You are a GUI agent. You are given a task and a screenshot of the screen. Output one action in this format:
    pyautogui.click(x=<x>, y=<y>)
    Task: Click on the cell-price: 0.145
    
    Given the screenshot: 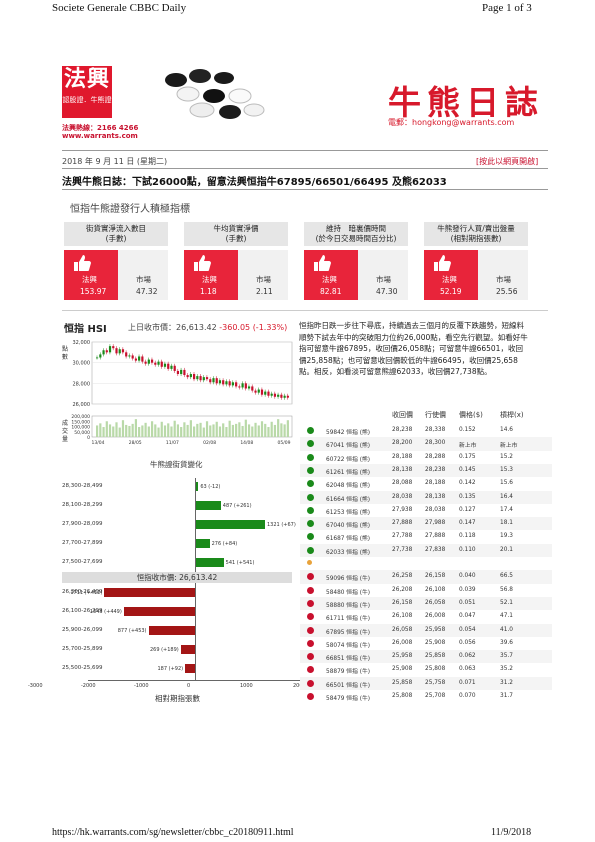 What is the action you would take?
    pyautogui.click(x=467, y=469)
    